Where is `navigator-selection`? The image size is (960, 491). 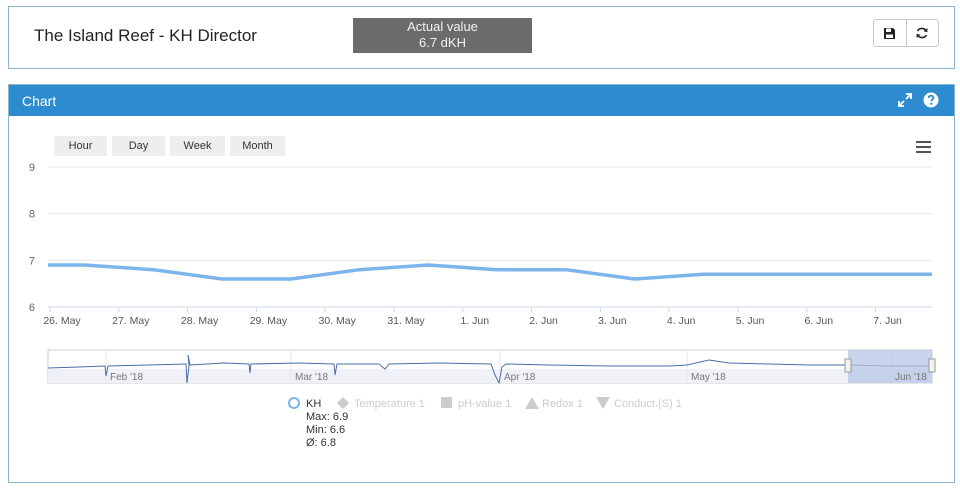 navigator-selection is located at coordinates (890, 366).